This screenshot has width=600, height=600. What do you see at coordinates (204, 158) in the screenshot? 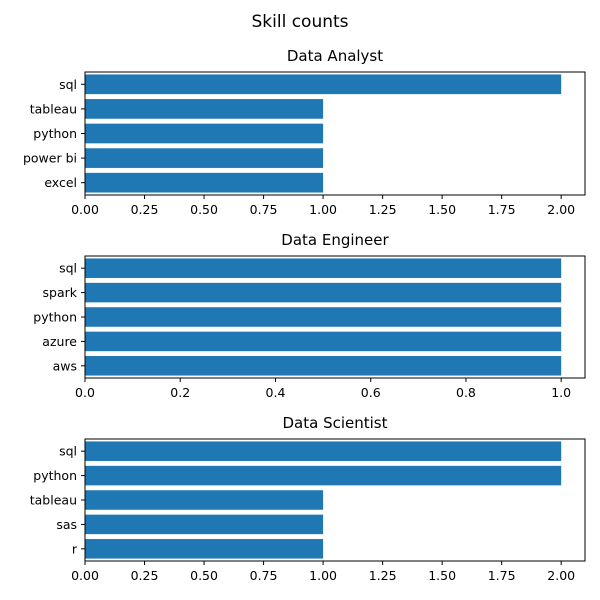
I see `bar-power-bi` at bounding box center [204, 158].